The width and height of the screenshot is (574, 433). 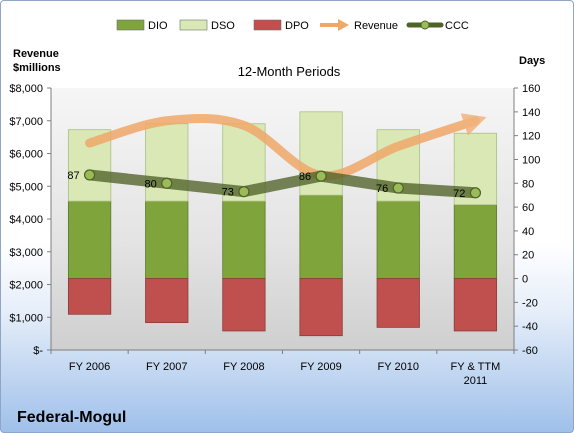 What do you see at coordinates (26, 220) in the screenshot?
I see `left-tick-label: $4,000` at bounding box center [26, 220].